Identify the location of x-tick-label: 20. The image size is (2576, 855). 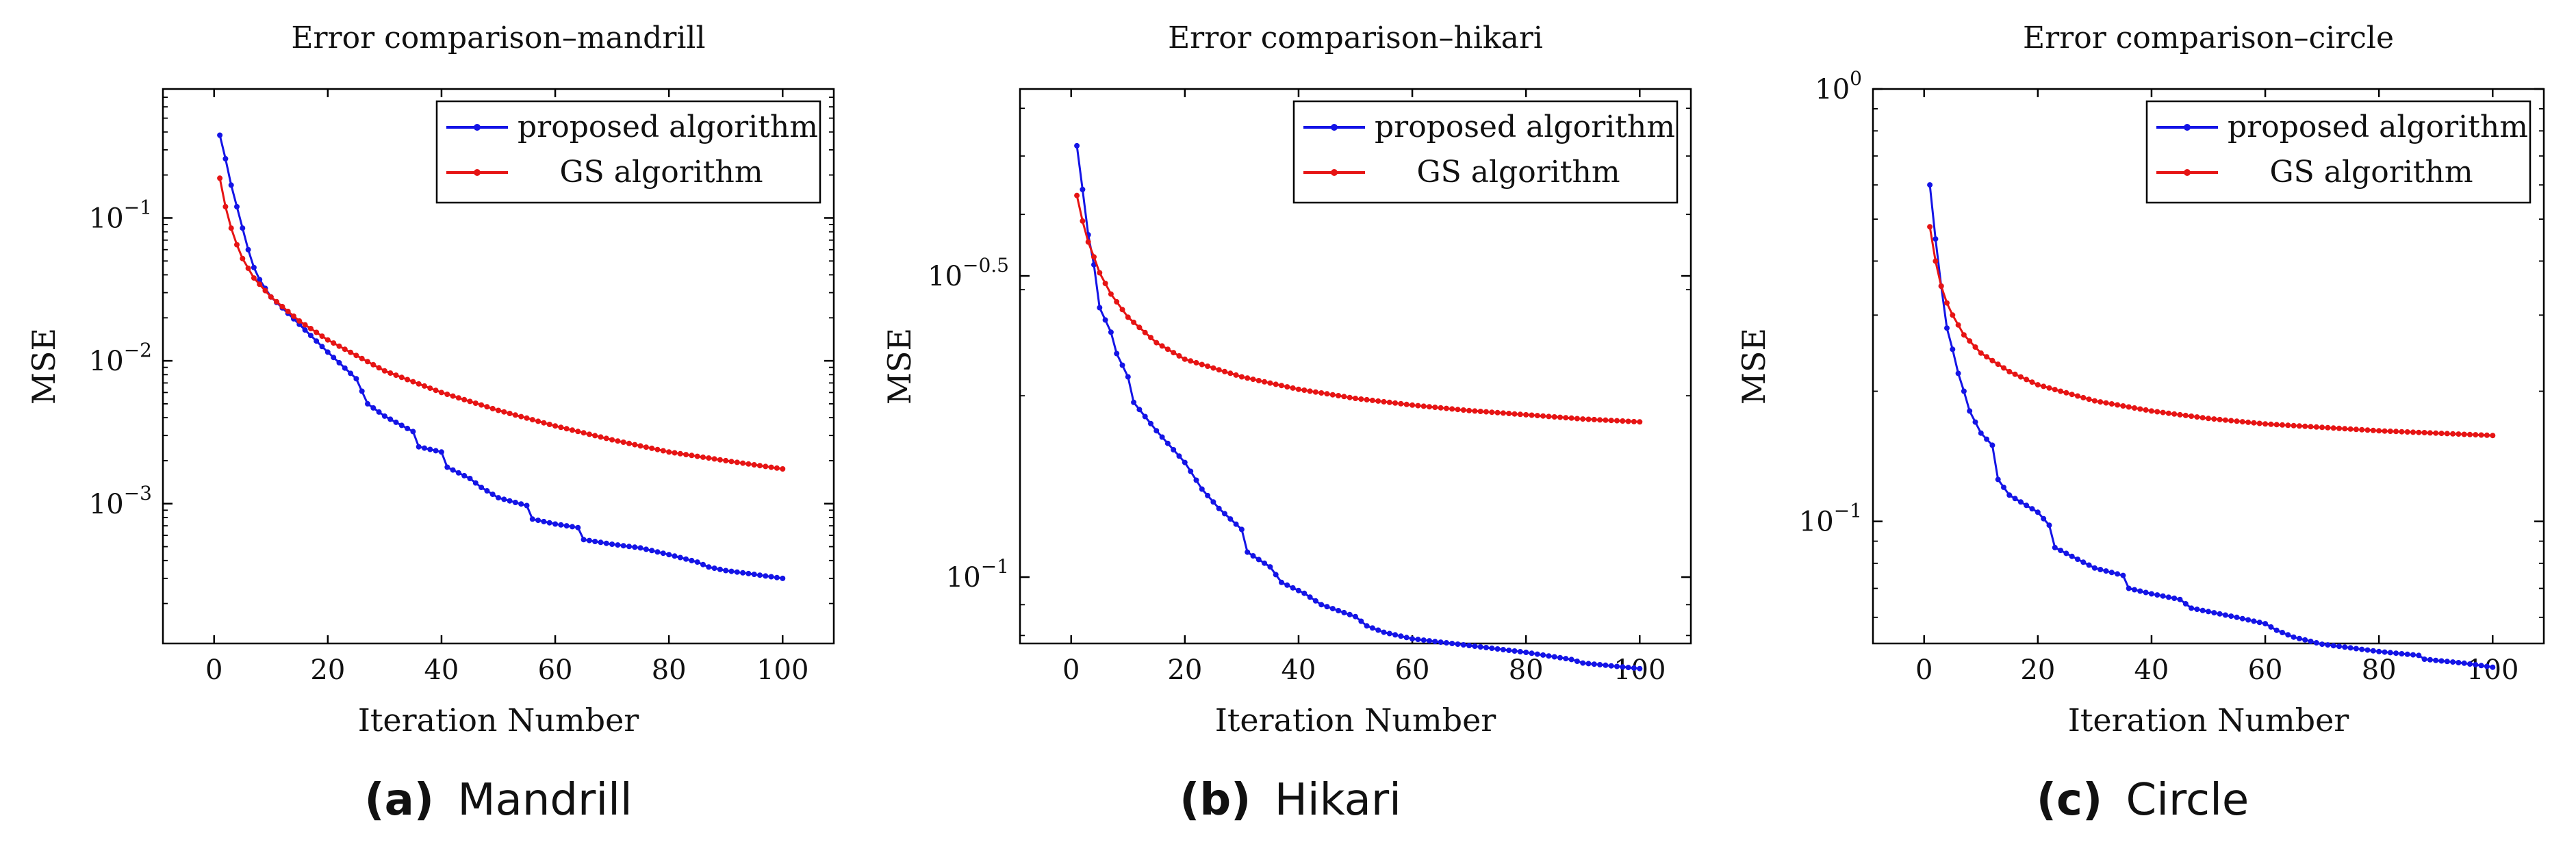
(2037, 670).